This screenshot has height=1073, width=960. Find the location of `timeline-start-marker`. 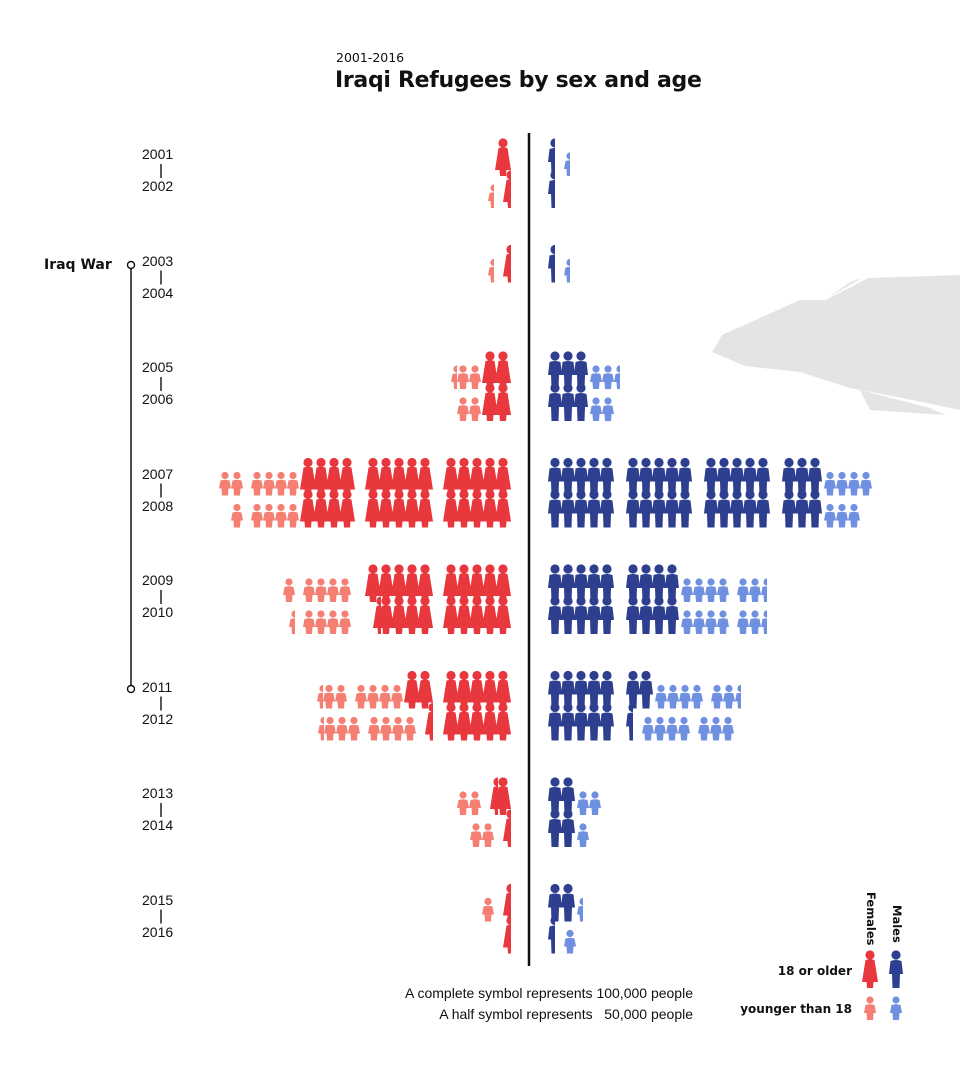

timeline-start-marker is located at coordinates (131, 265).